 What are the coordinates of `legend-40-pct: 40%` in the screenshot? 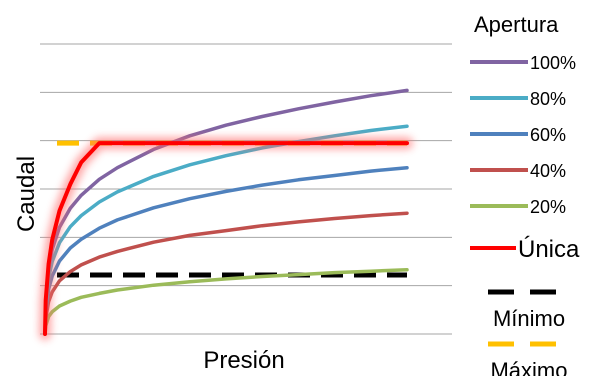 It's located at (518, 171).